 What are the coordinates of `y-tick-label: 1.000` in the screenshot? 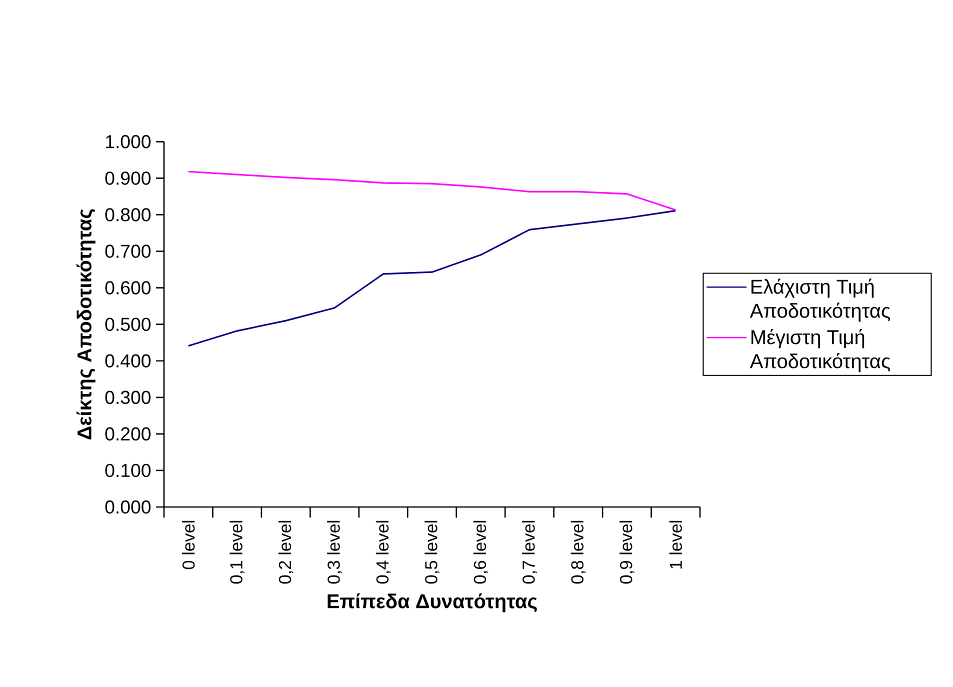 It's located at (128, 141).